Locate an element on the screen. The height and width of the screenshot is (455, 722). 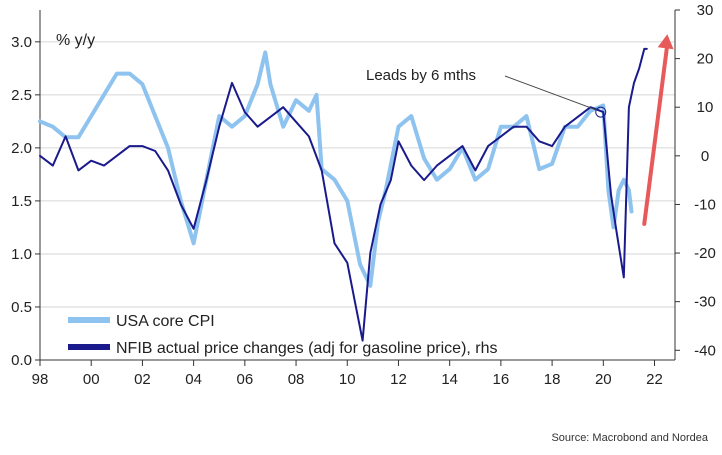
y-right-tick-label-0: -40 is located at coordinates (705, 350).